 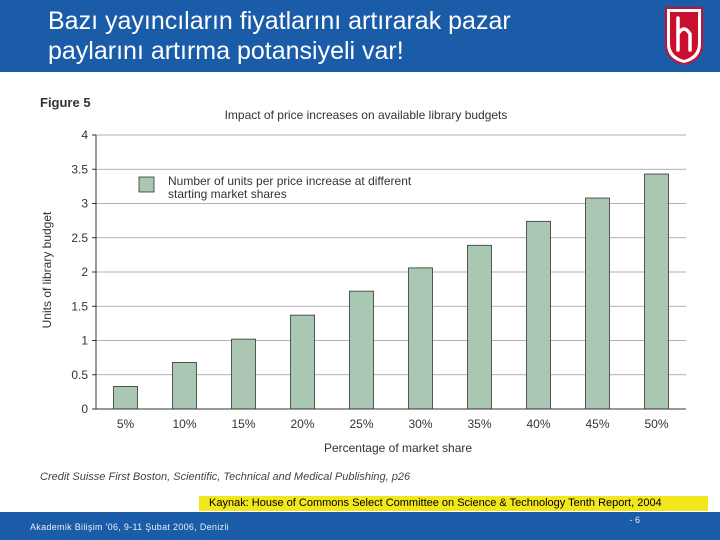 I want to click on x-tick-label: 25%, so click(x=361, y=424).